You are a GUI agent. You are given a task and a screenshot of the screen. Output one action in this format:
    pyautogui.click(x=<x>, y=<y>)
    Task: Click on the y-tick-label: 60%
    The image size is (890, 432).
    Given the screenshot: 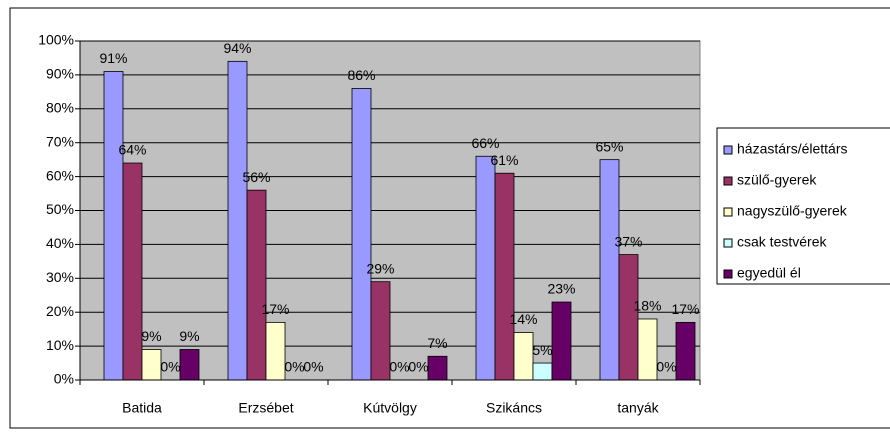 What is the action you would take?
    pyautogui.click(x=60, y=175)
    